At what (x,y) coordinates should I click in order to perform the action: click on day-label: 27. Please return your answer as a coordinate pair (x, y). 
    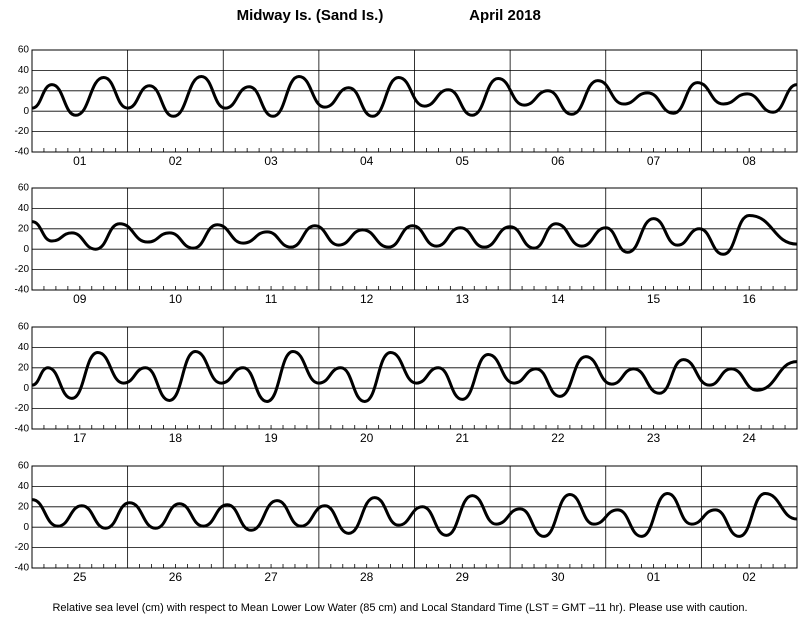
    Looking at the image, I should click on (271, 577).